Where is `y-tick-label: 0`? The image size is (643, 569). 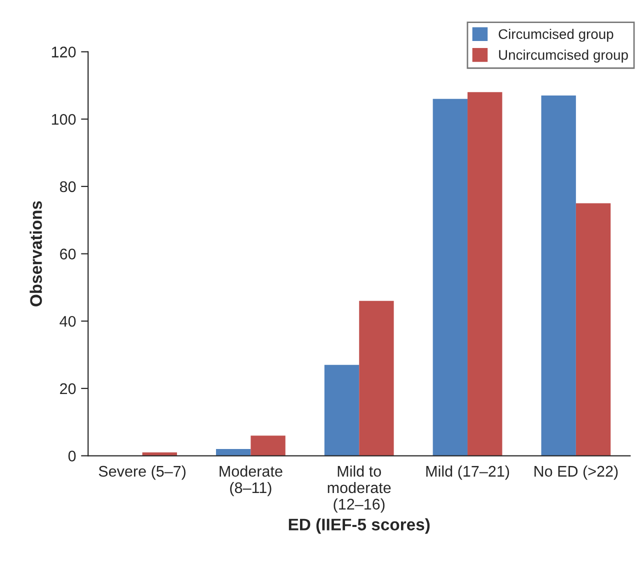 y-tick-label: 0 is located at coordinates (72, 456).